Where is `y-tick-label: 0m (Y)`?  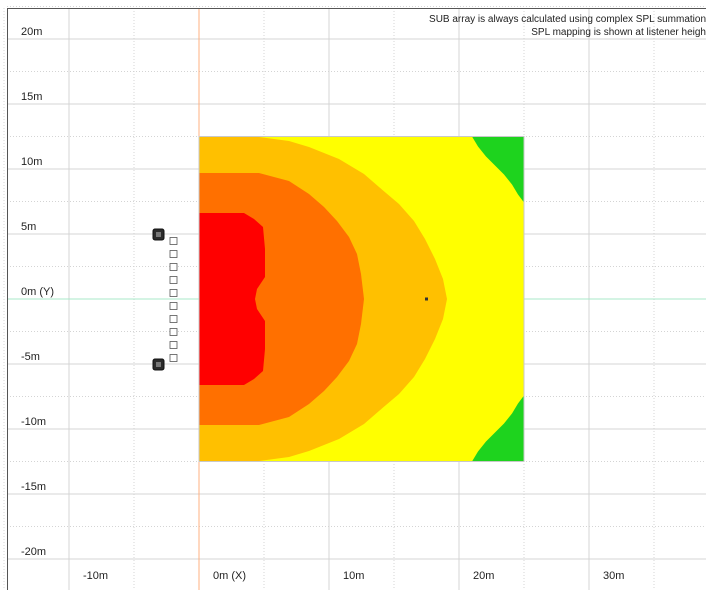
y-tick-label: 0m (Y) is located at coordinates (37, 292).